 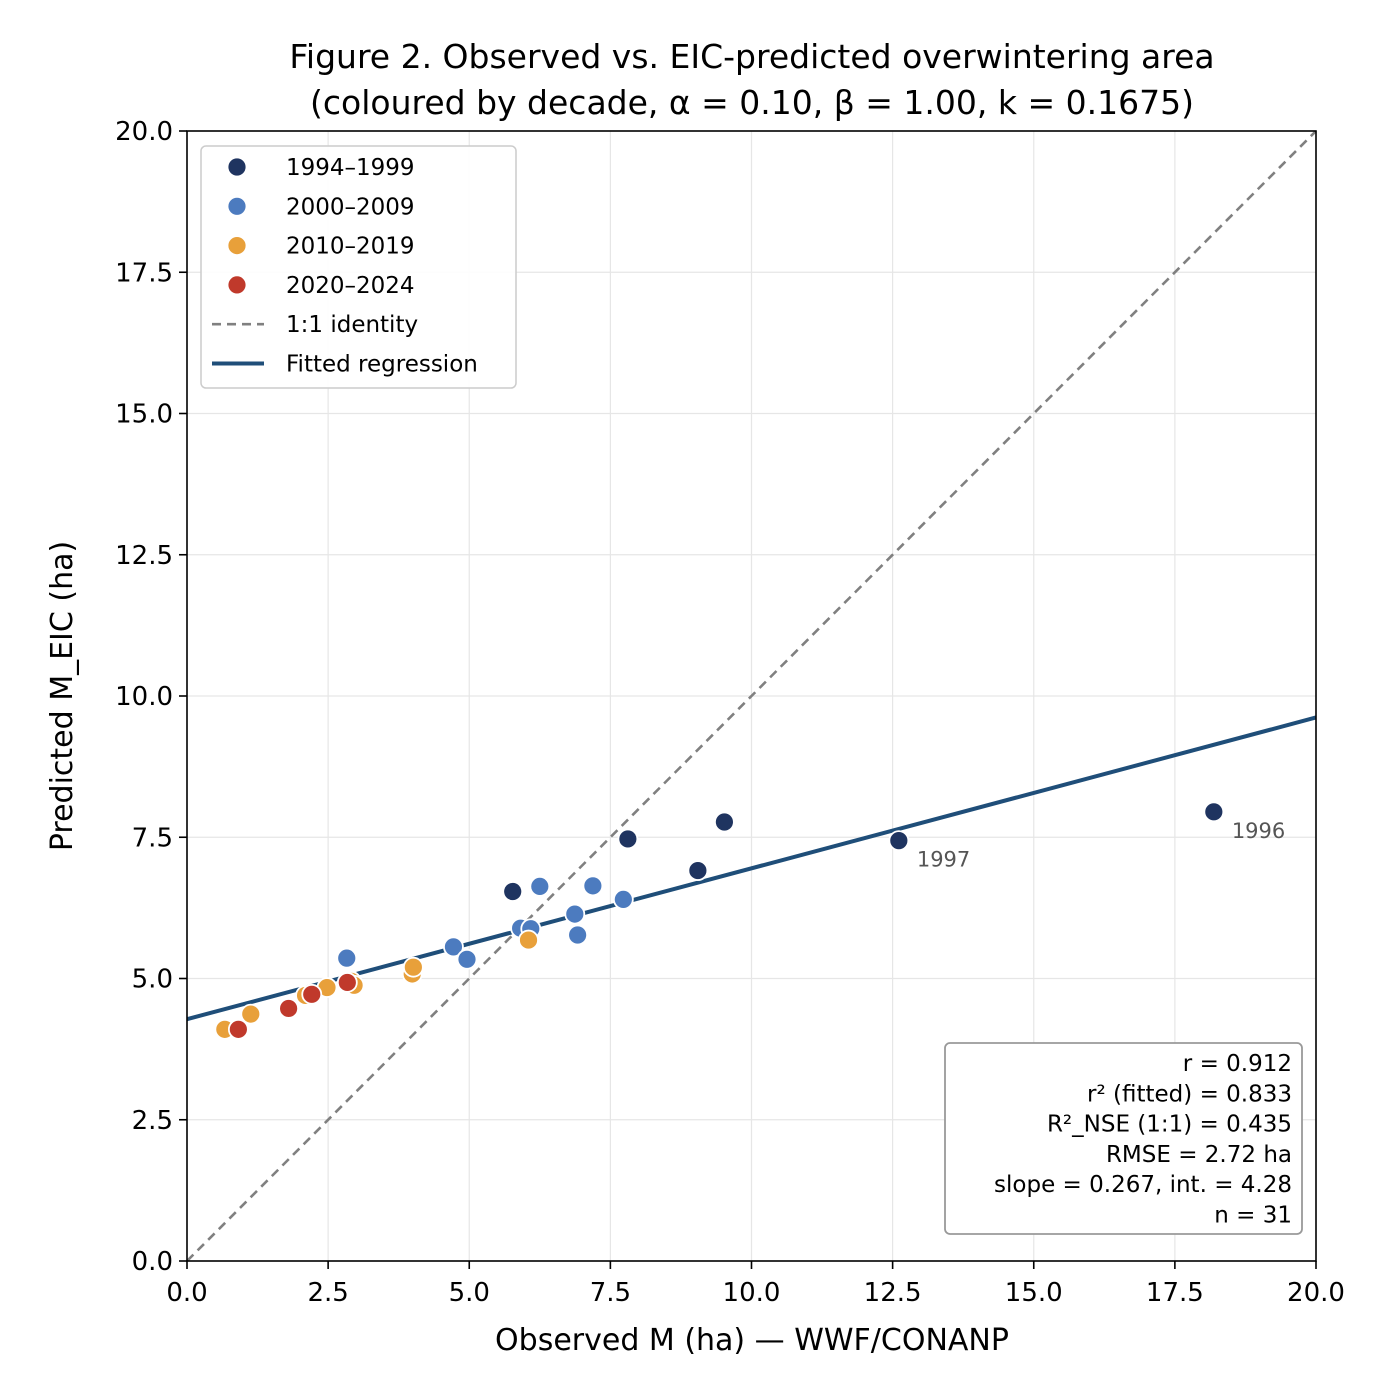 I want to click on x-tick-label: 10.0, so click(x=752, y=1293).